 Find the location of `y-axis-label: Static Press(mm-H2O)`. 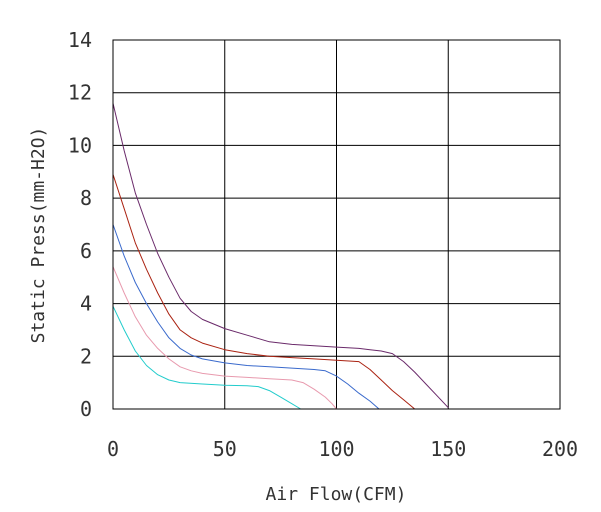

y-axis-label: Static Press(mm-H2O) is located at coordinates (38, 235).